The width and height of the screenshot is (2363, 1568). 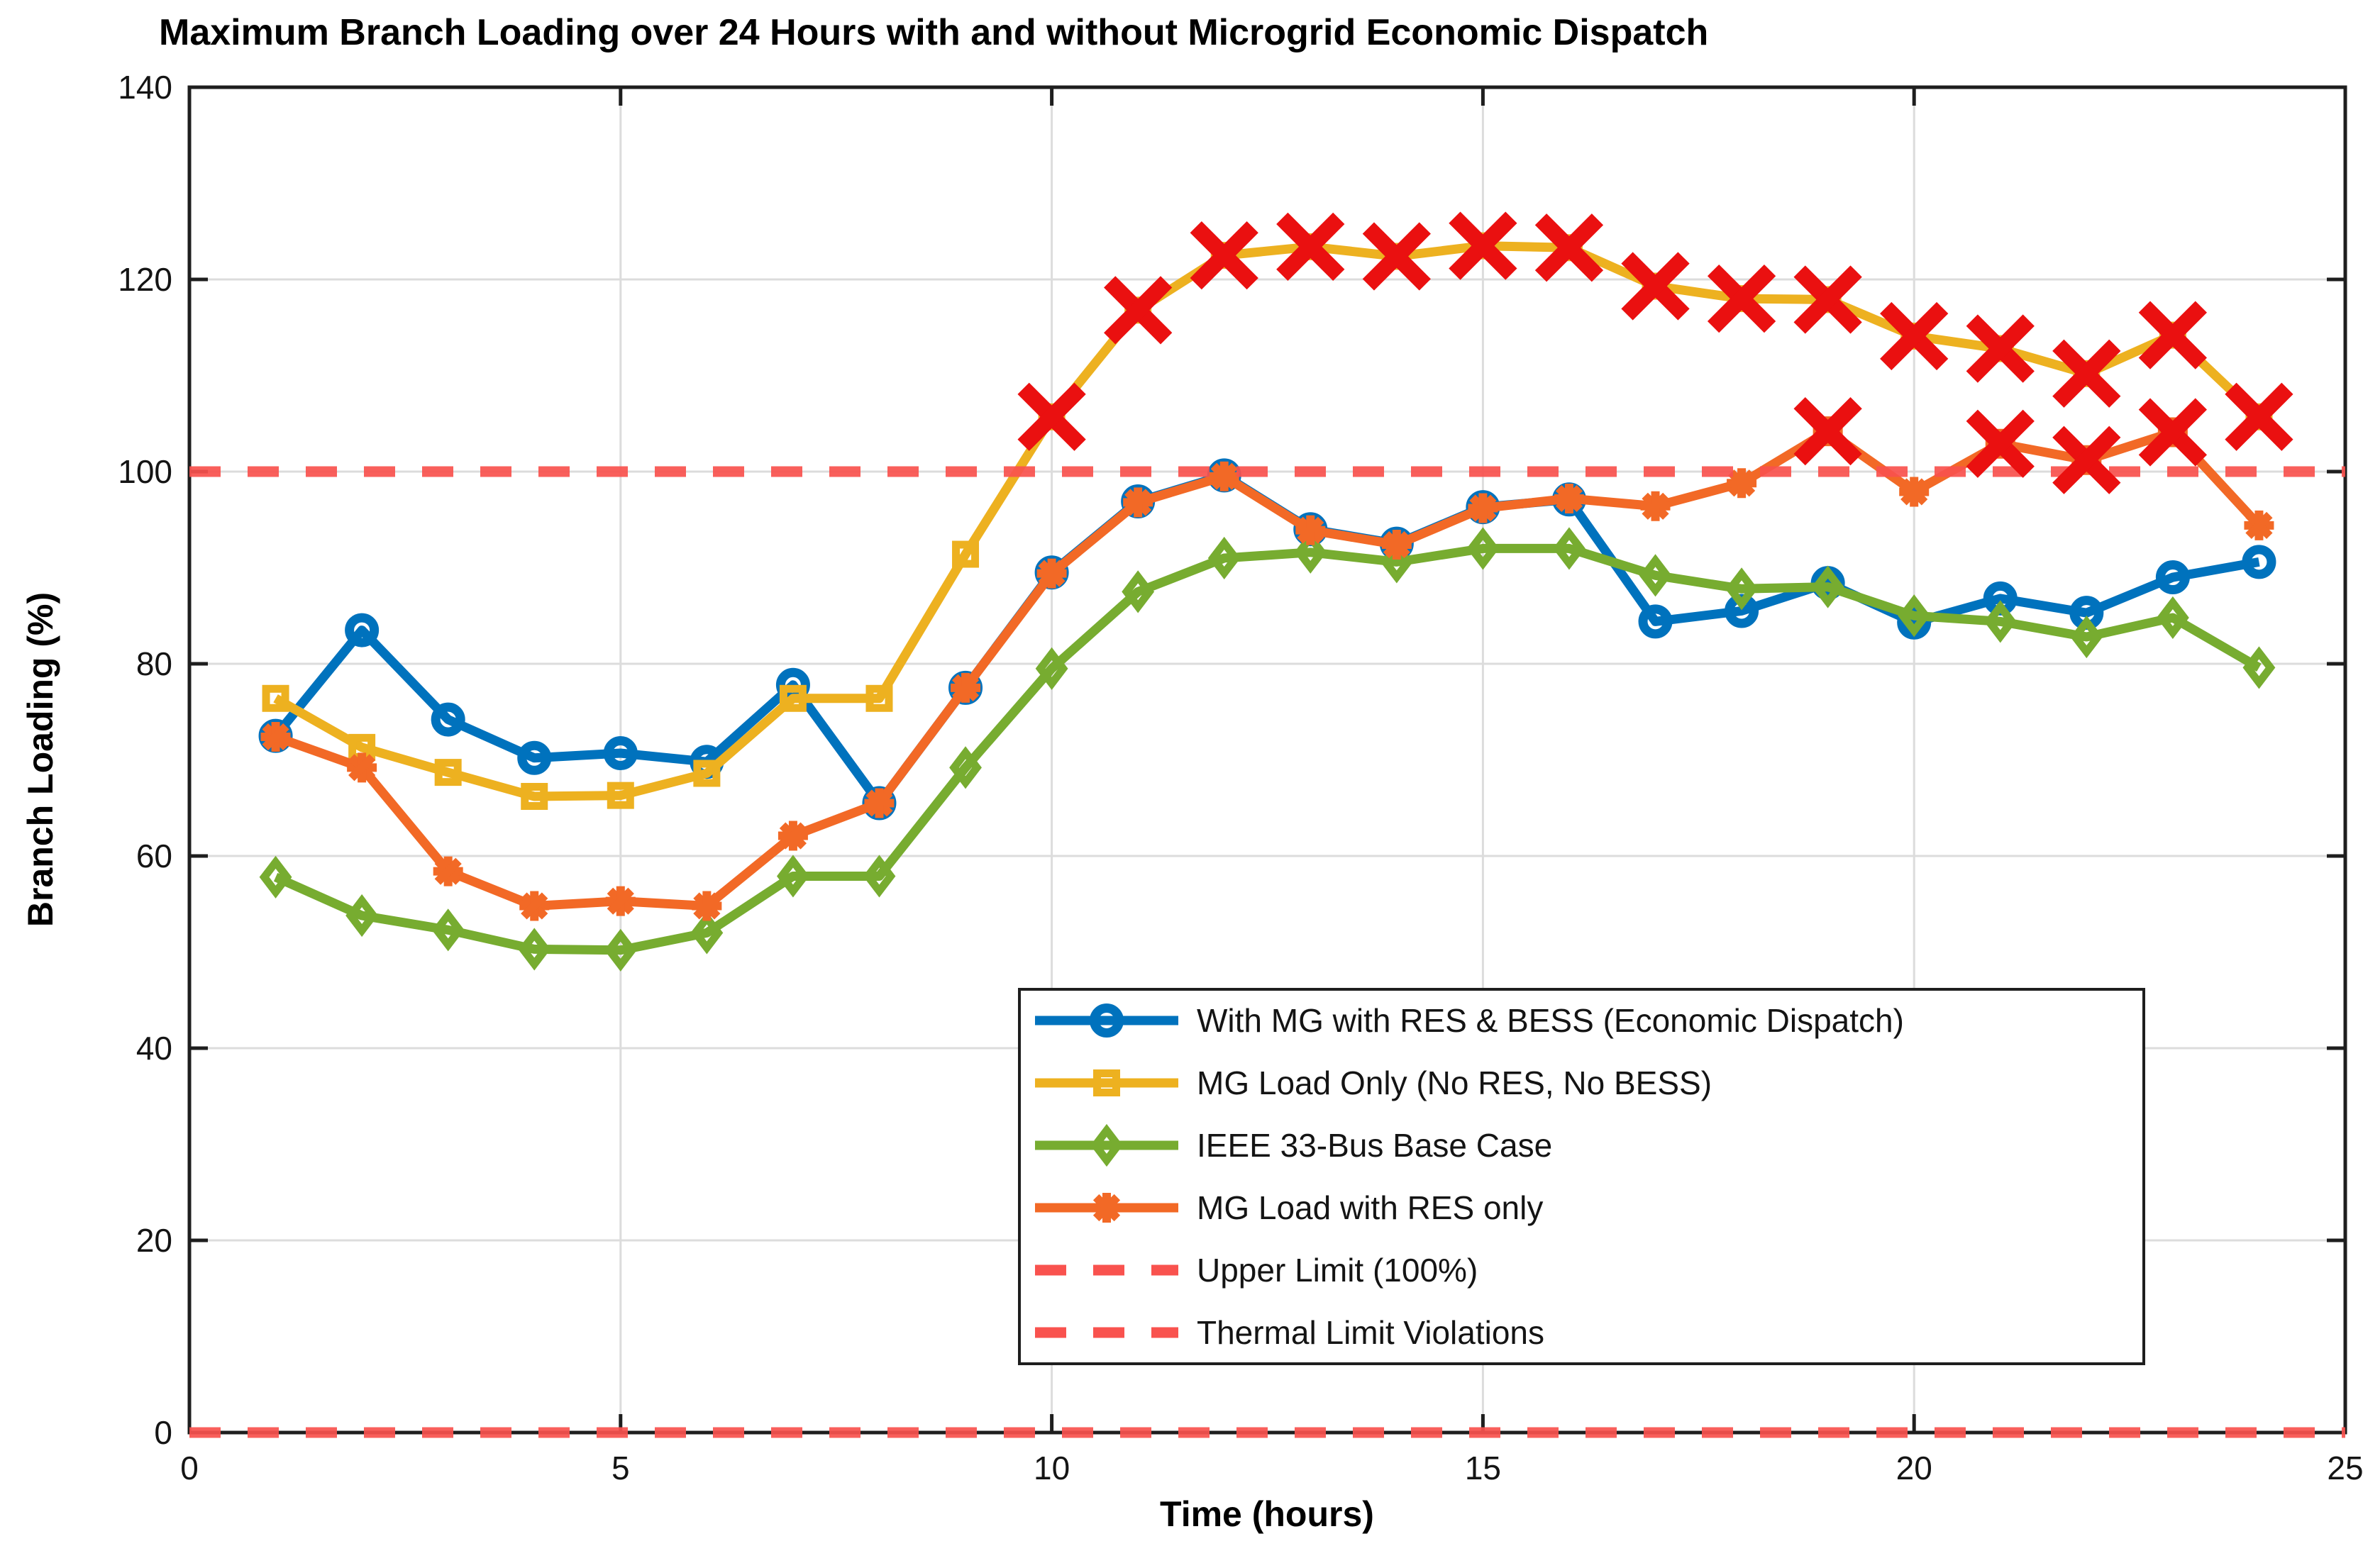 I want to click on y-tick-label: 20, so click(x=154, y=1240).